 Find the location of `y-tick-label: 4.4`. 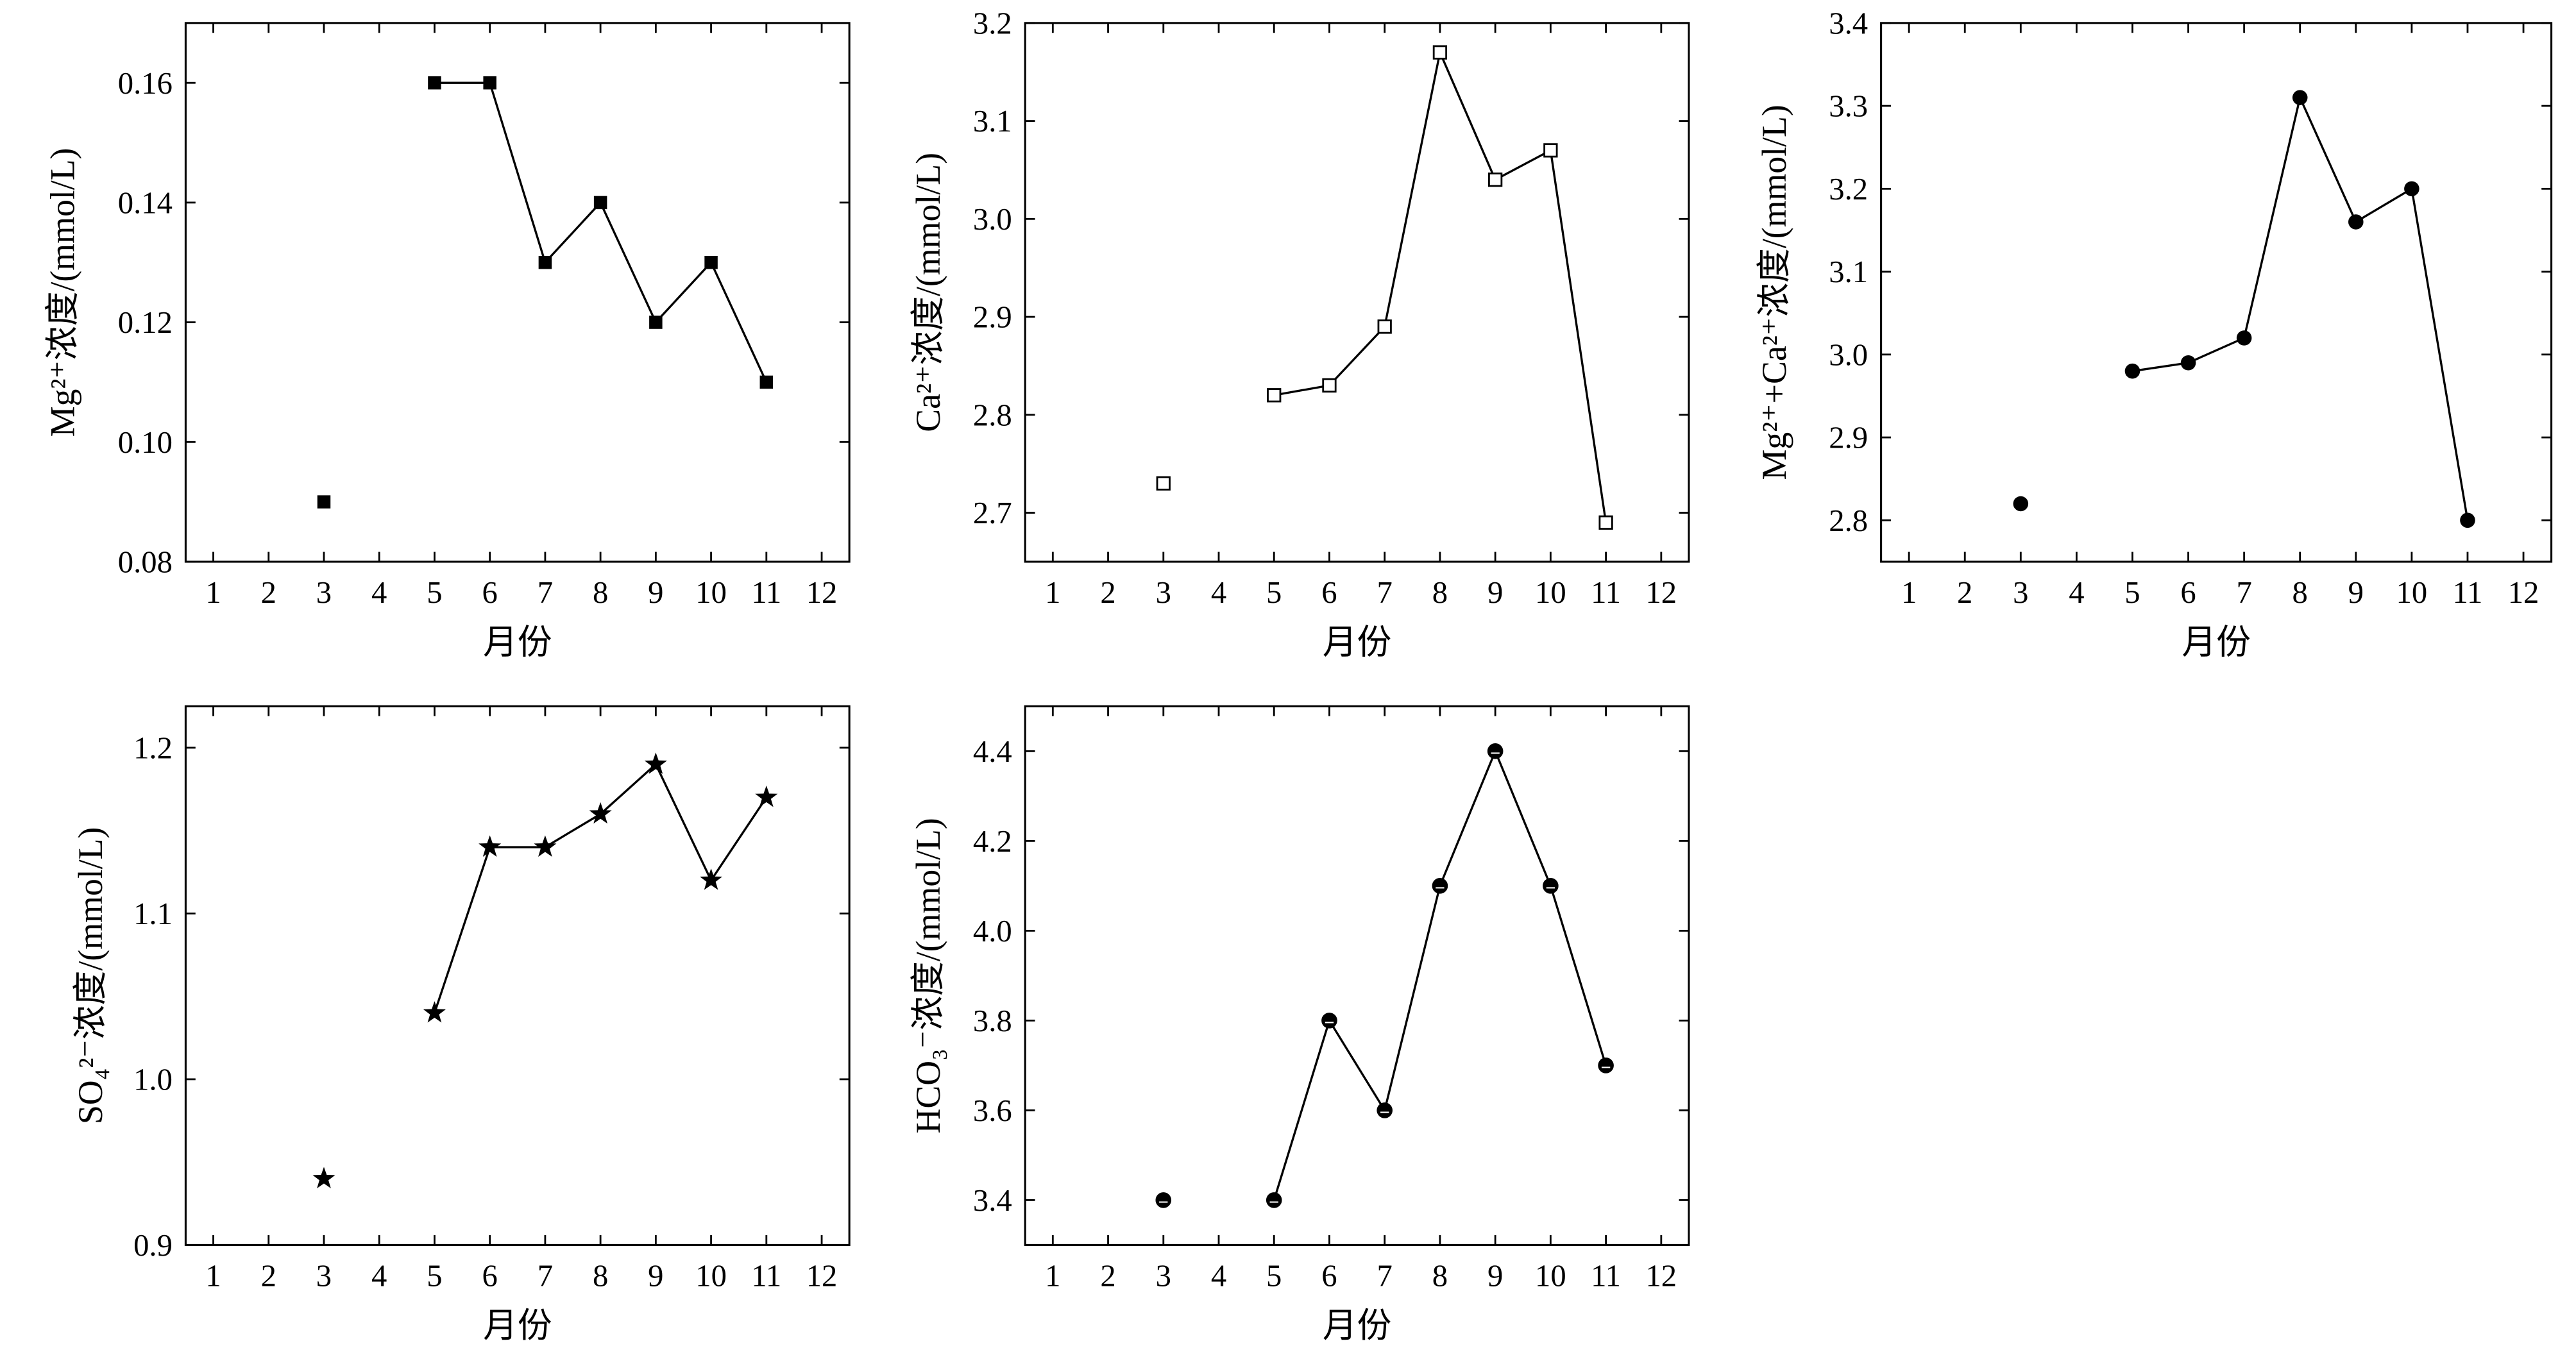

y-tick-label: 4.4 is located at coordinates (992, 752).